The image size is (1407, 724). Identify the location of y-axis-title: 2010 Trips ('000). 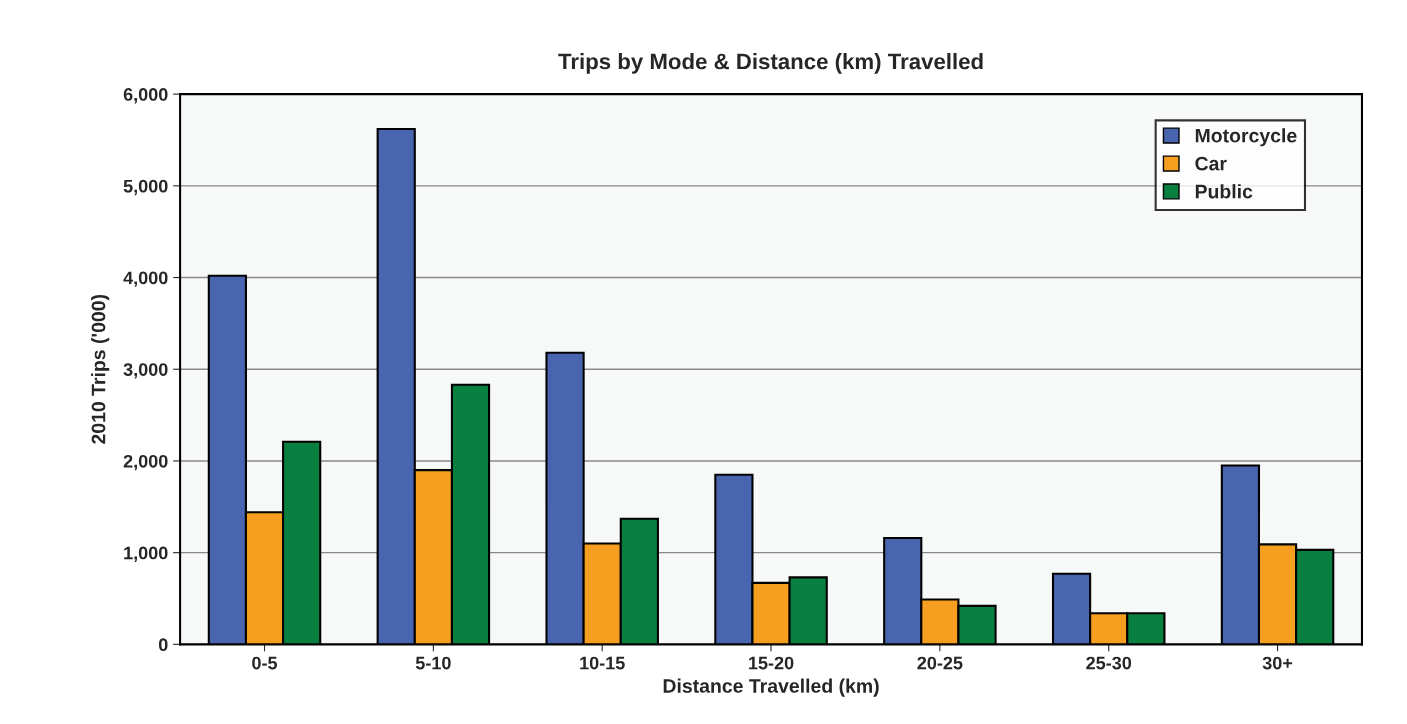
(100, 369).